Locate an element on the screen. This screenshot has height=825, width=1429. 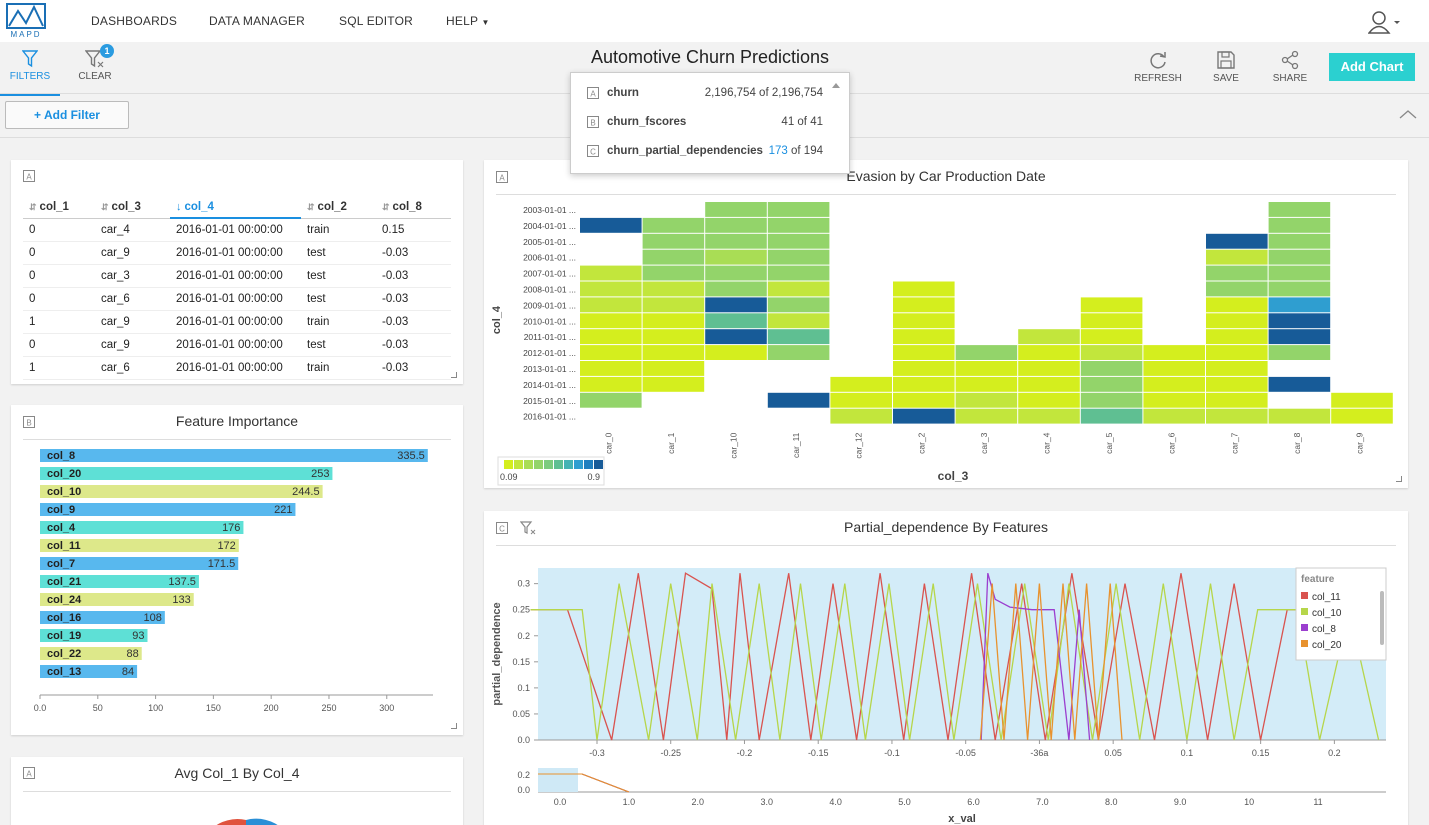
table-row: 0 car_6 2016-01-01 00:00:00 test -0.03 is located at coordinates (237, 299).